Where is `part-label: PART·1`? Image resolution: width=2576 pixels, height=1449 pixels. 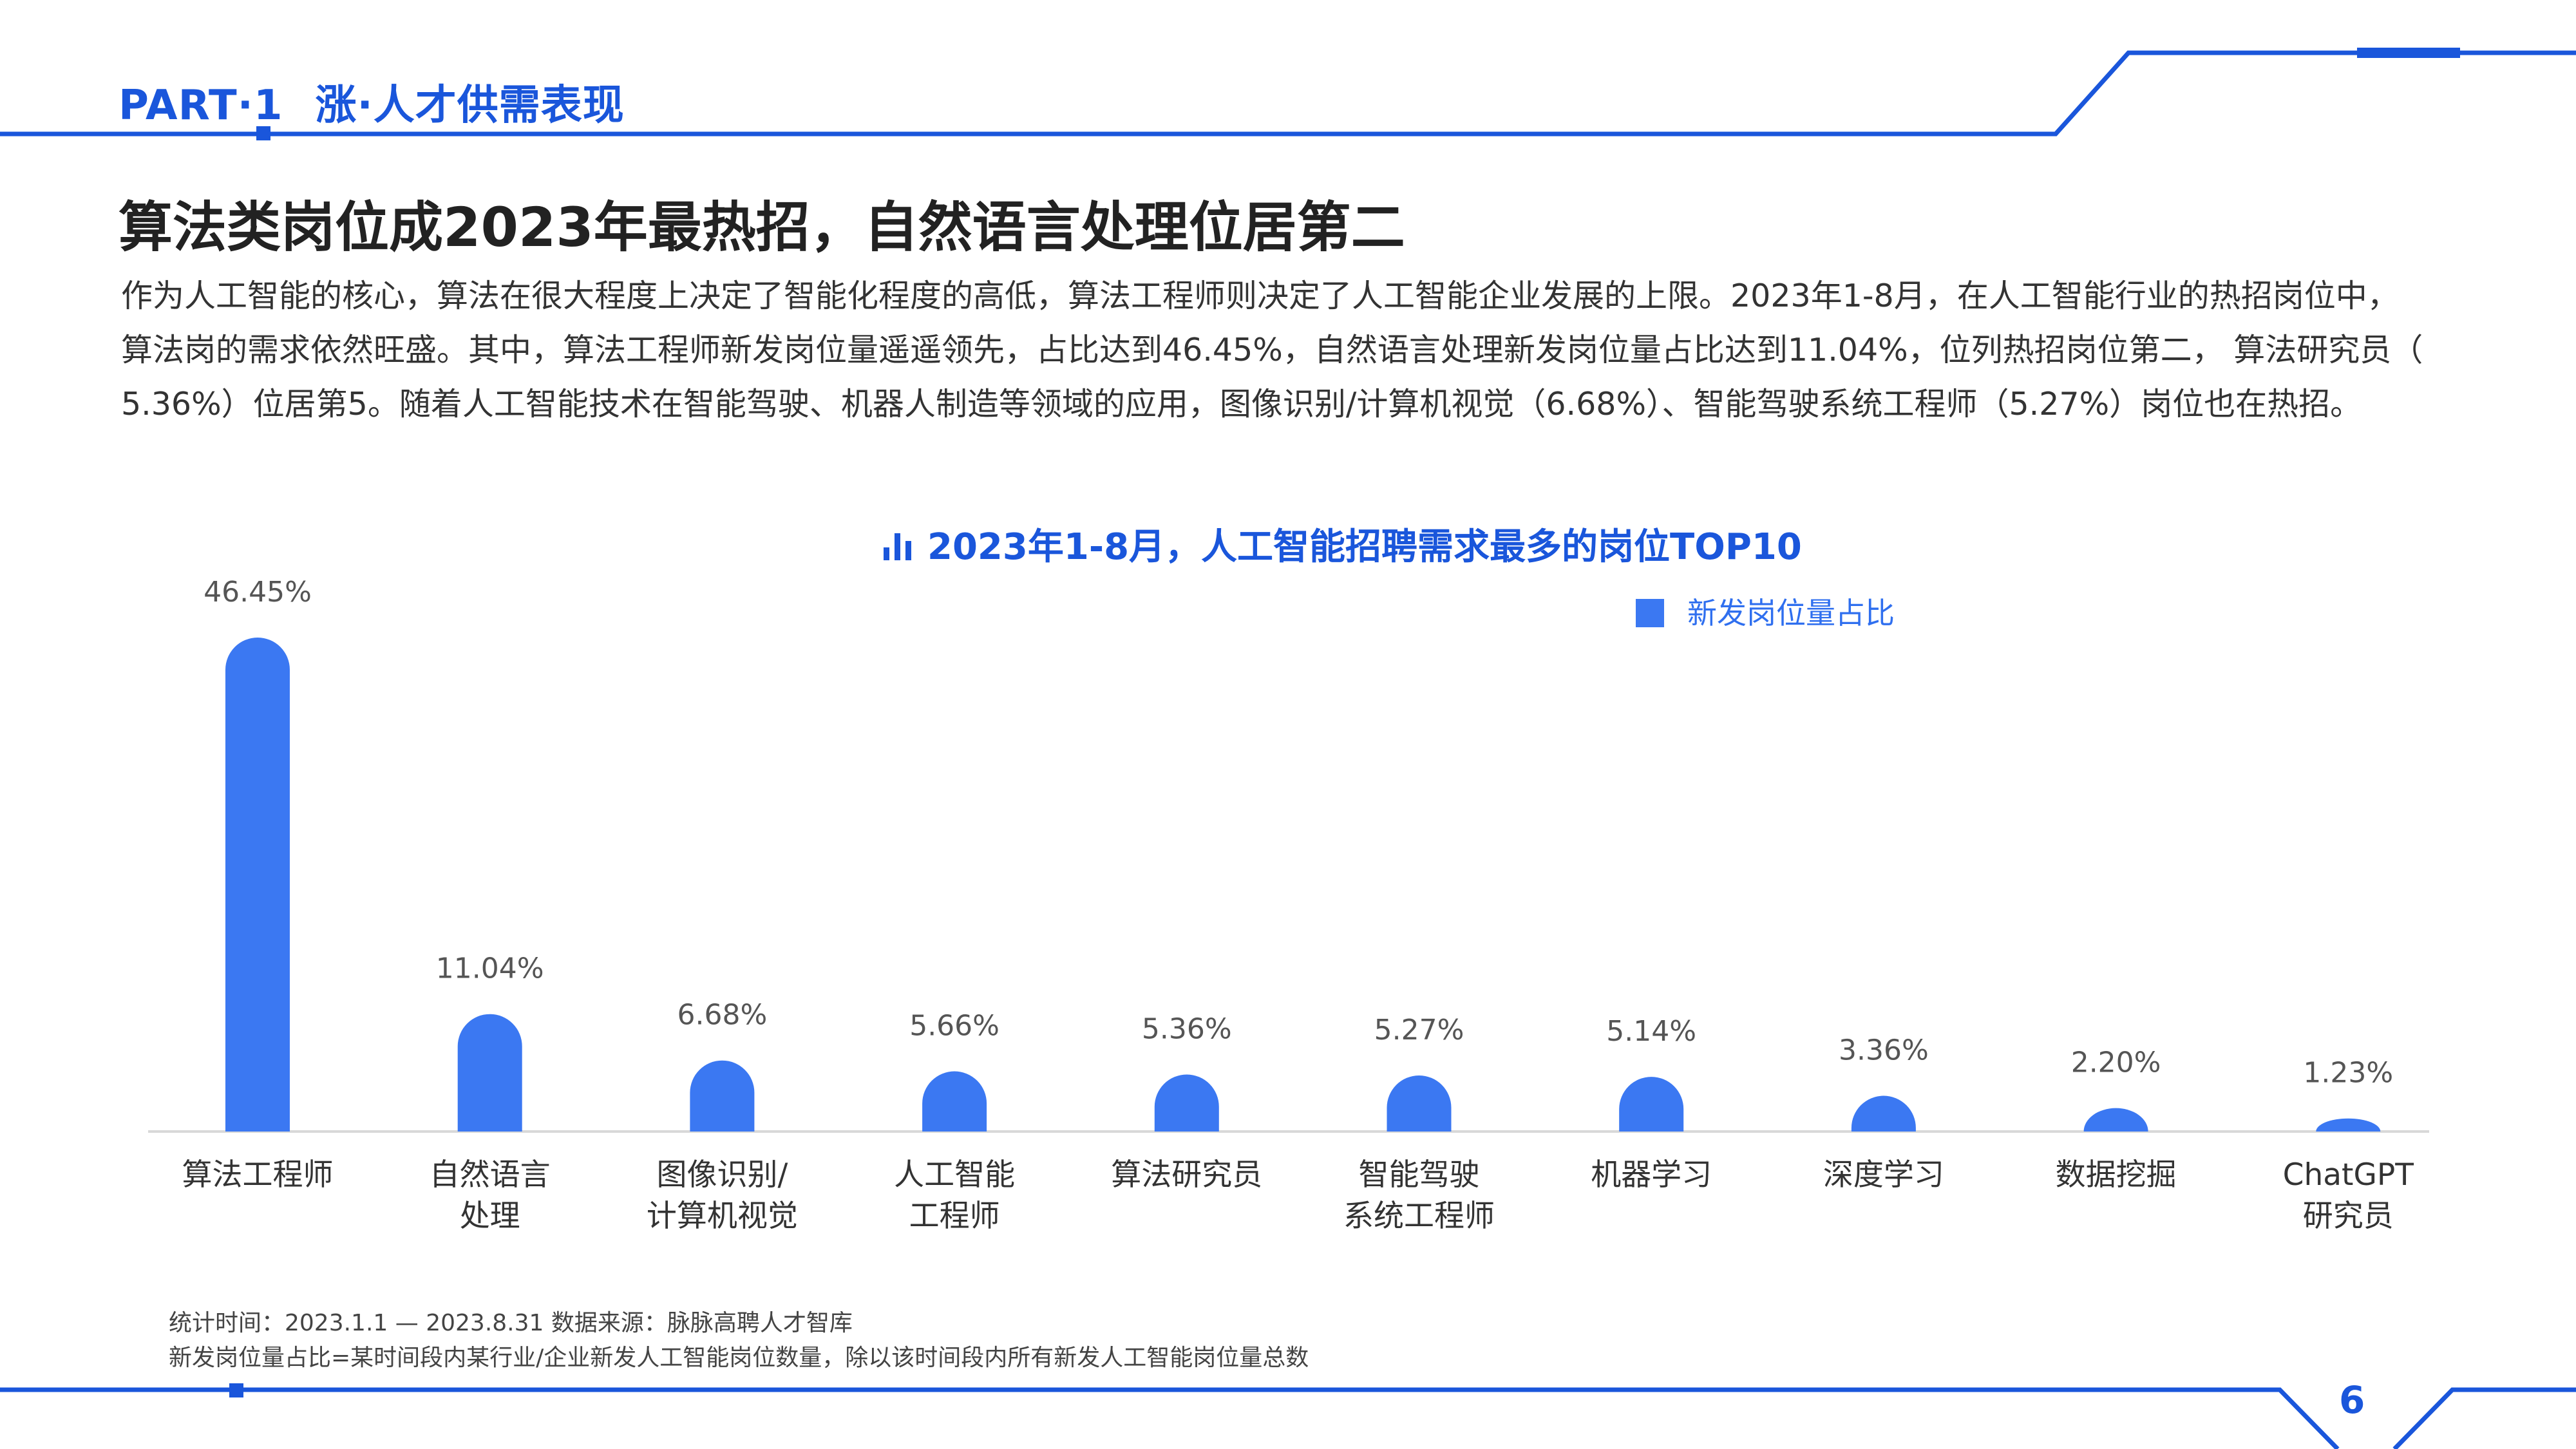 part-label: PART·1 is located at coordinates (200, 105).